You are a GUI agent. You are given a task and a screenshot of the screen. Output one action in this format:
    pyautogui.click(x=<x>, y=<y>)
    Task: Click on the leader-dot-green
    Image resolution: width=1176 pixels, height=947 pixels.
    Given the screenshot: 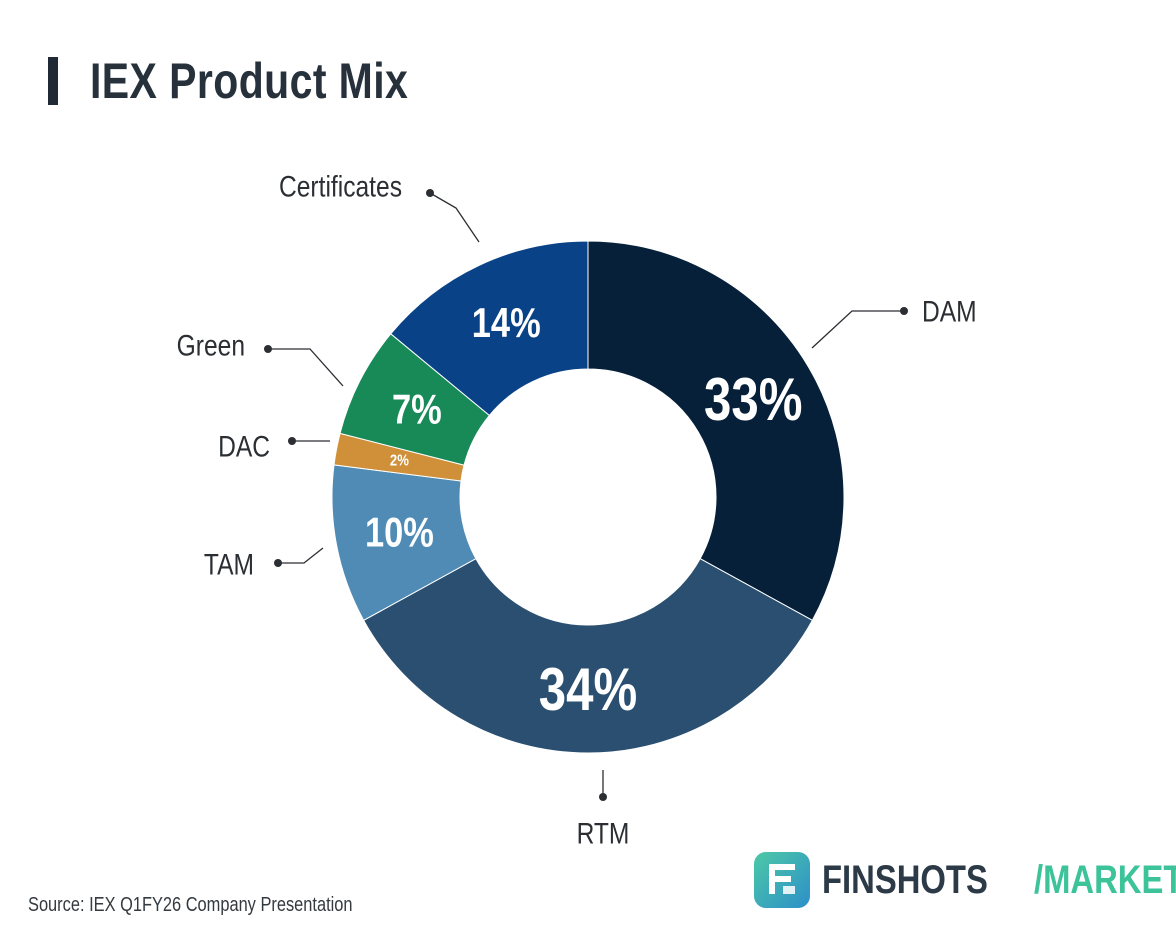 What is the action you would take?
    pyautogui.click(x=268, y=349)
    